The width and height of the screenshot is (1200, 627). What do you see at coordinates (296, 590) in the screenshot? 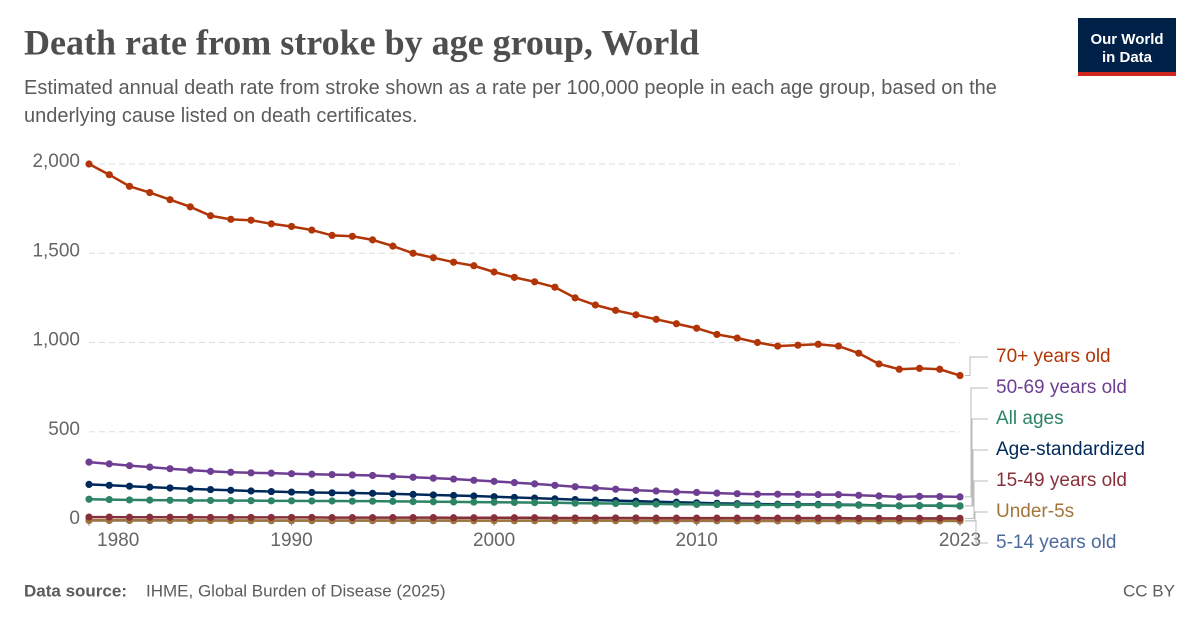
I see `source: IHME, Global Burden of Disease (2025)` at bounding box center [296, 590].